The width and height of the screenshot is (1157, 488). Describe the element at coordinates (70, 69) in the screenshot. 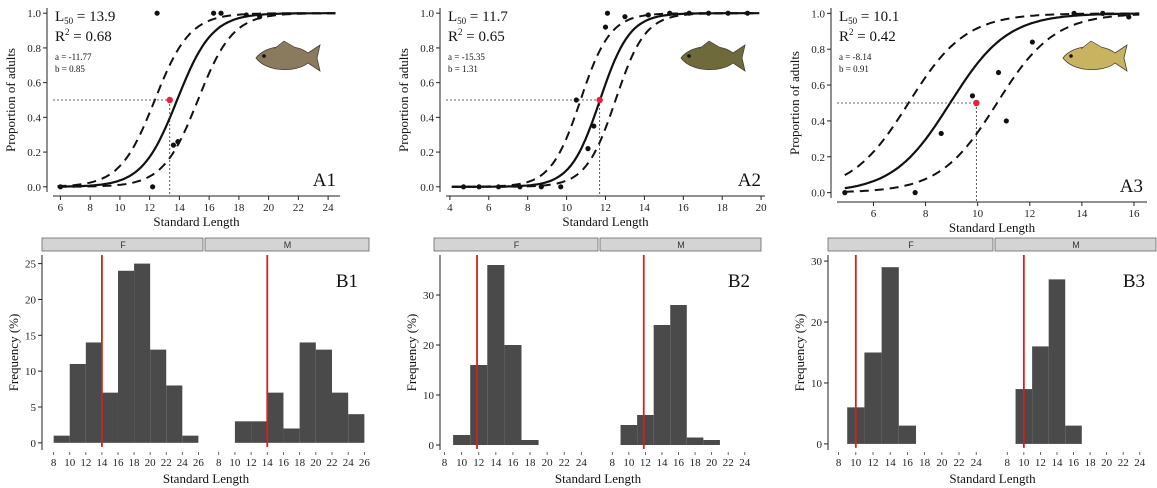

I see `b-param-label: b = 0.85` at that location.